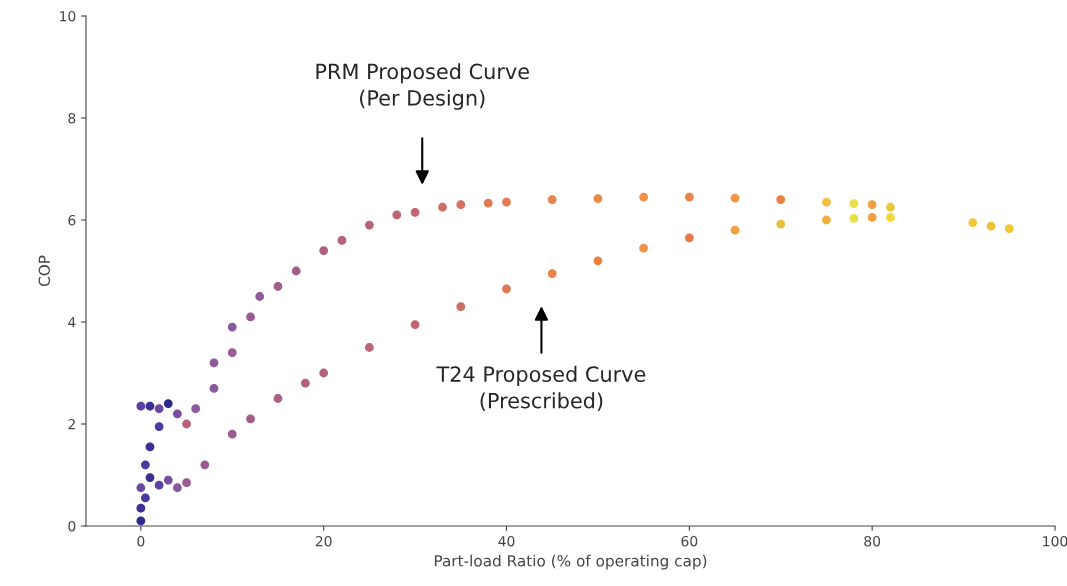 This screenshot has height=586, width=1067. What do you see at coordinates (68, 16) in the screenshot?
I see `y-tick-label: 10` at bounding box center [68, 16].